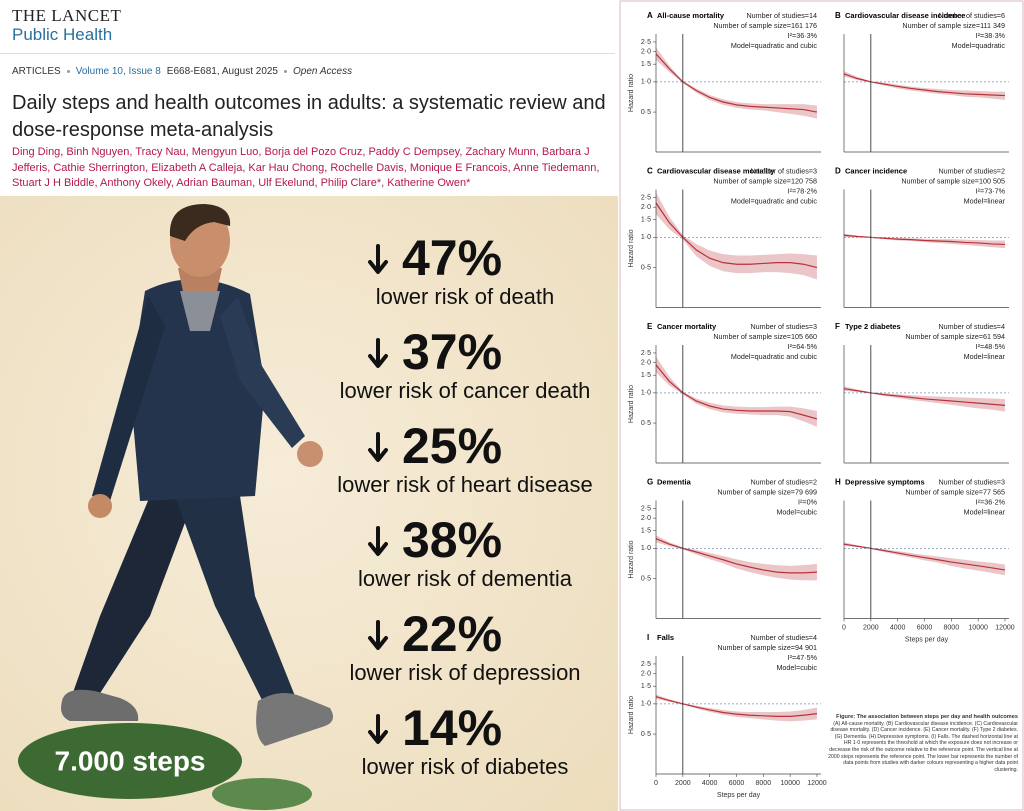 The height and width of the screenshot is (811, 1024). Describe the element at coordinates (62, 34) in the screenshot. I see `journal-subtitle: Public Health` at that location.